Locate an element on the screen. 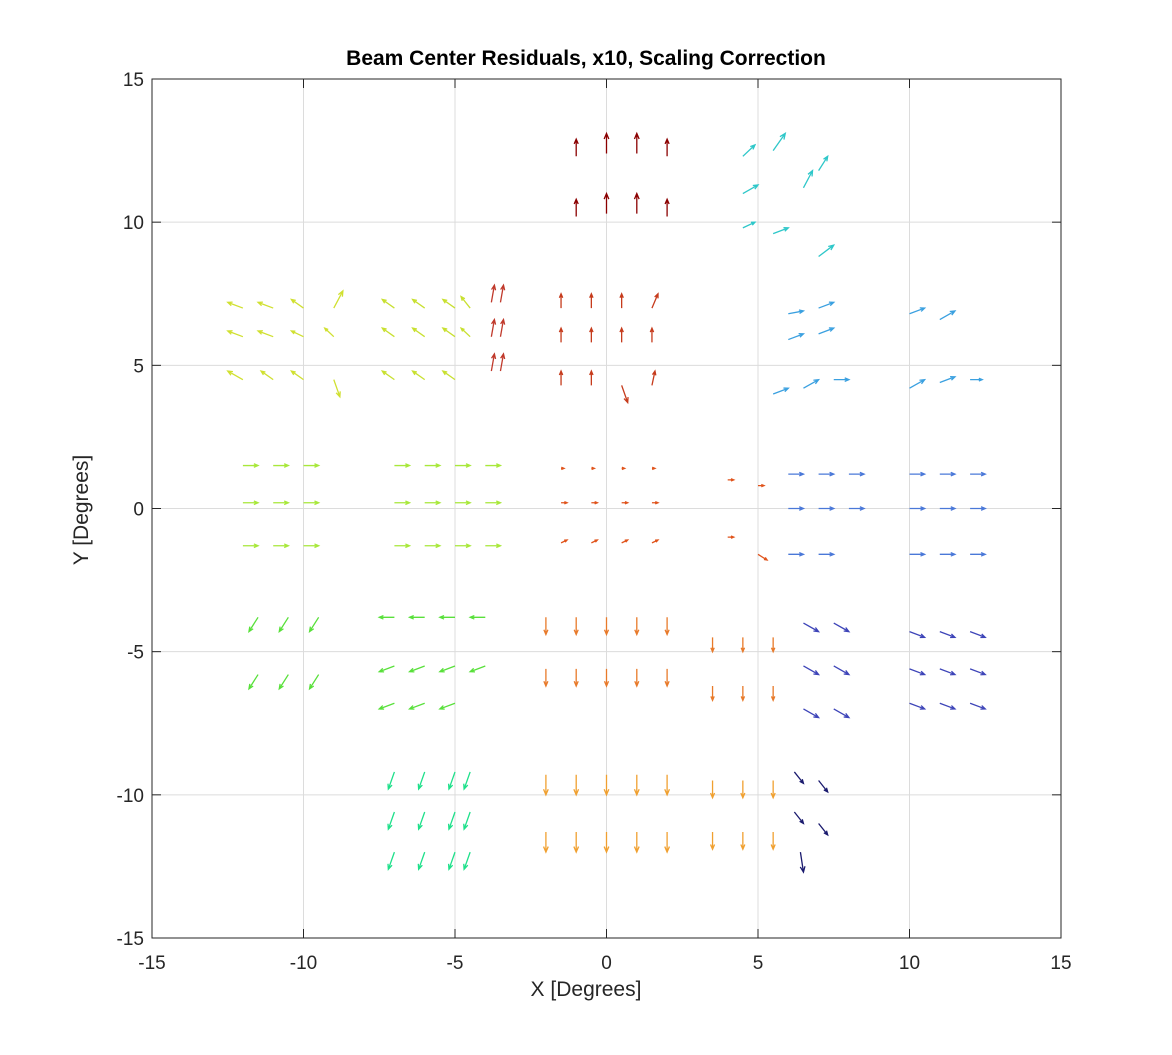  x-tick-label: 5 is located at coordinates (758, 963).